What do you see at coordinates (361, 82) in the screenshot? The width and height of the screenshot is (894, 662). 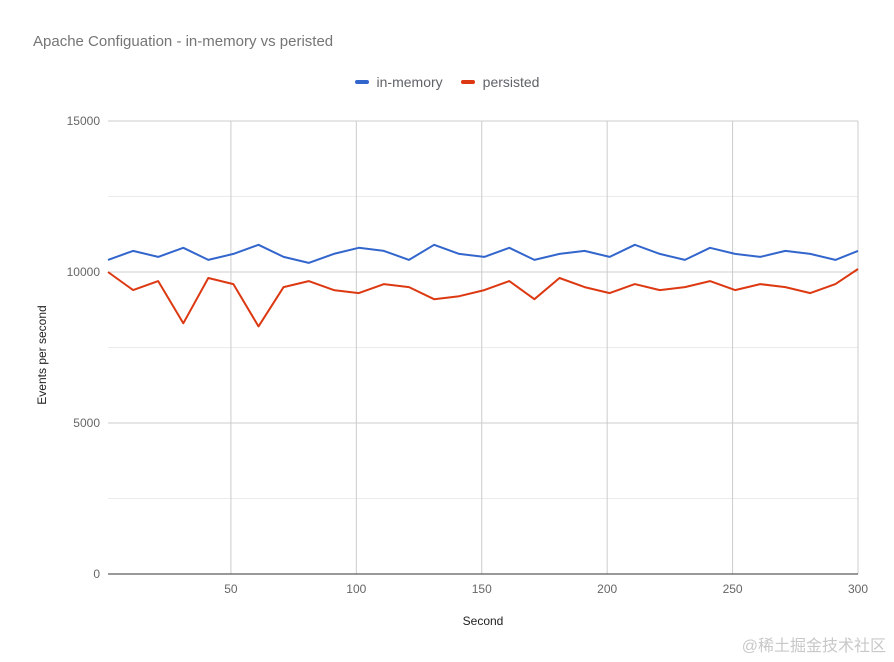 I see `legend-swatch-in-memory` at bounding box center [361, 82].